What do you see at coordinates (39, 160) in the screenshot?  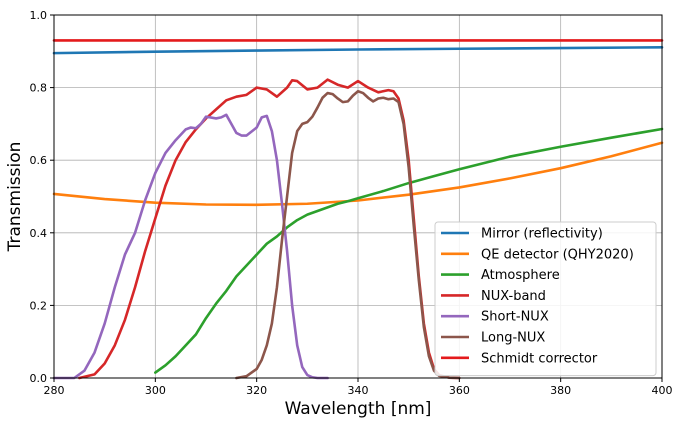 I see `y-tick-label: 0.6` at bounding box center [39, 160].